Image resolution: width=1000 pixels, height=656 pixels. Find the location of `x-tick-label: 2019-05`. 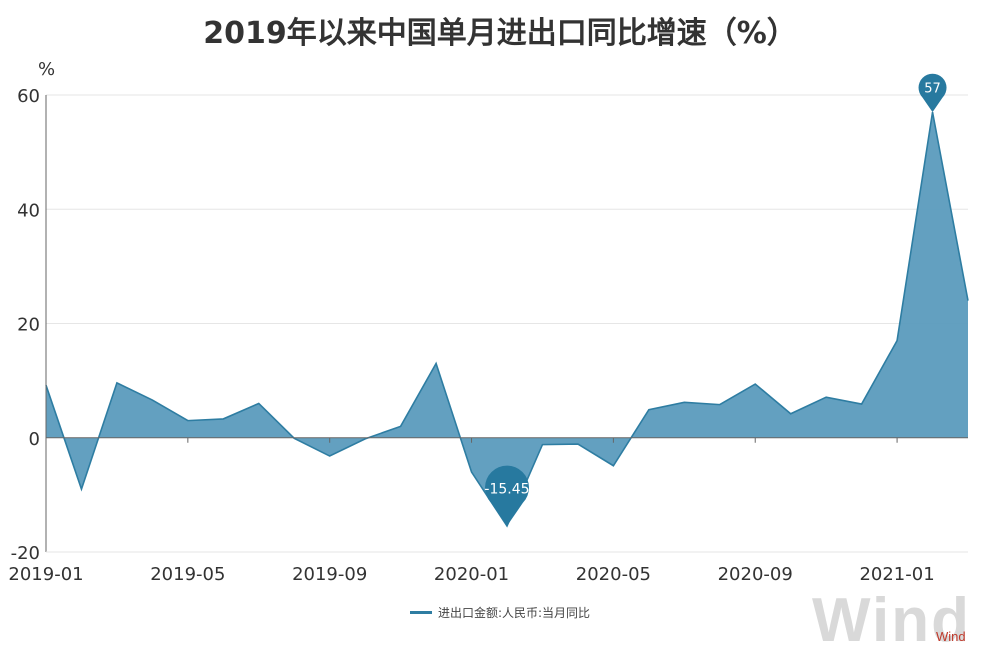

x-tick-label: 2019-05 is located at coordinates (187, 574).